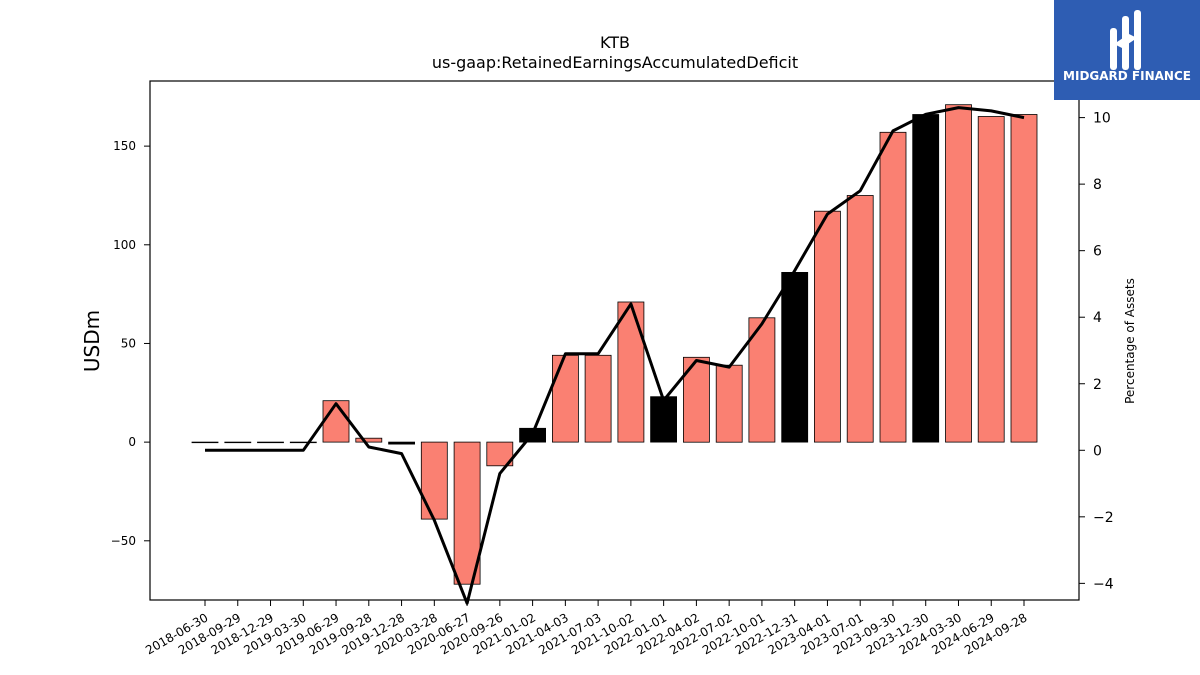 The image size is (1200, 675). Describe the element at coordinates (1130, 341) in the screenshot. I see `y-axis-label-right: Percentage of Assets` at that location.